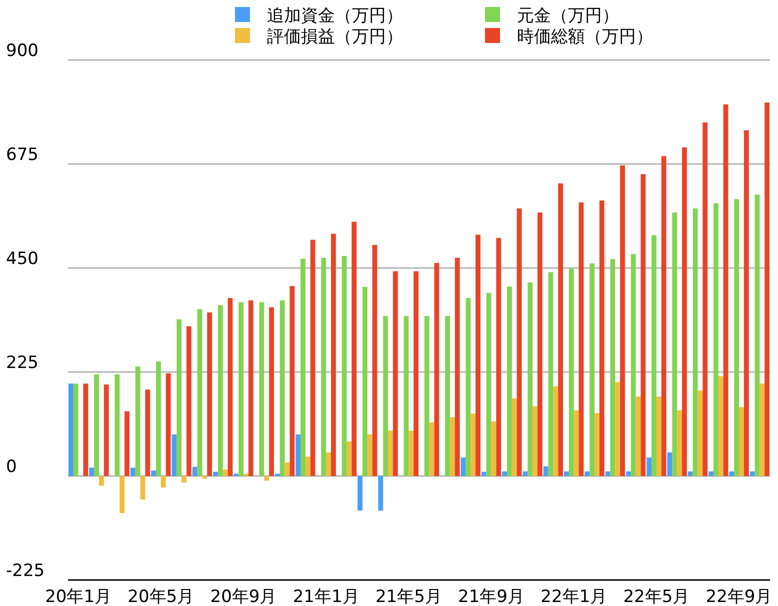  What do you see at coordinates (585, 37) in the screenshot?
I see `legend-label: 時価総額（万円）` at bounding box center [585, 37].